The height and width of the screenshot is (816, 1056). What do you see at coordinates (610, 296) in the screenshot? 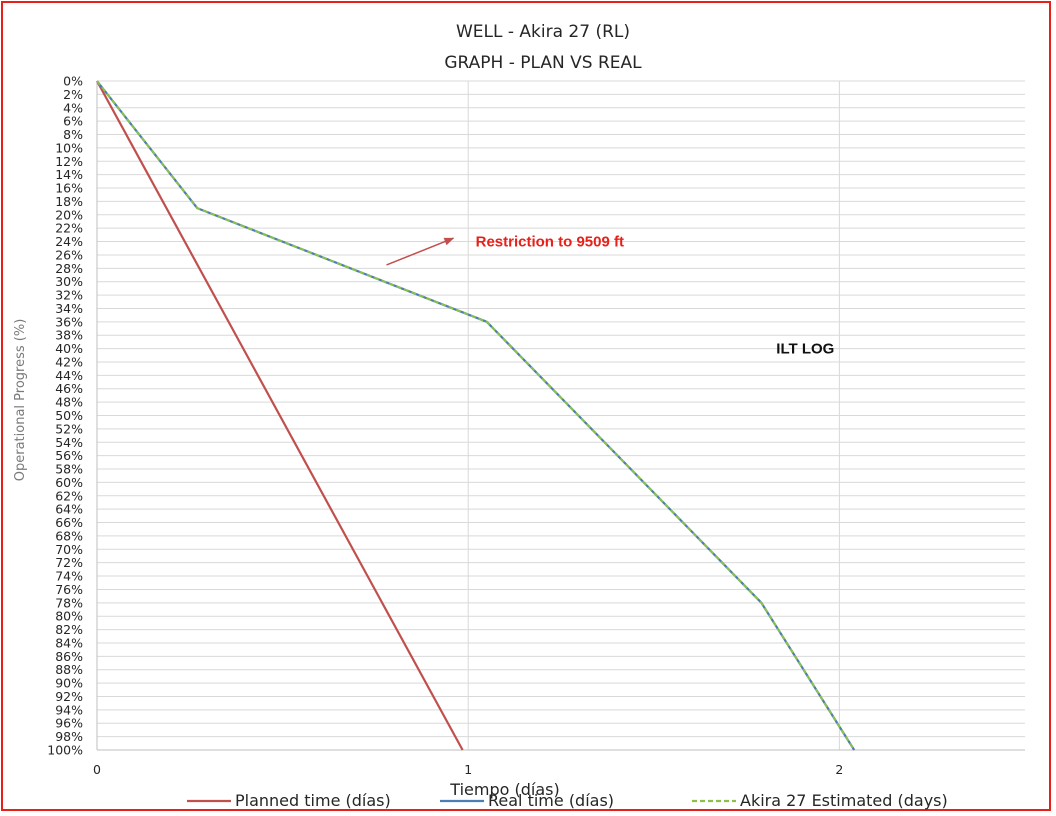
I see `annotations: Restriction to 9509 ft ILT LOG` at bounding box center [610, 296].